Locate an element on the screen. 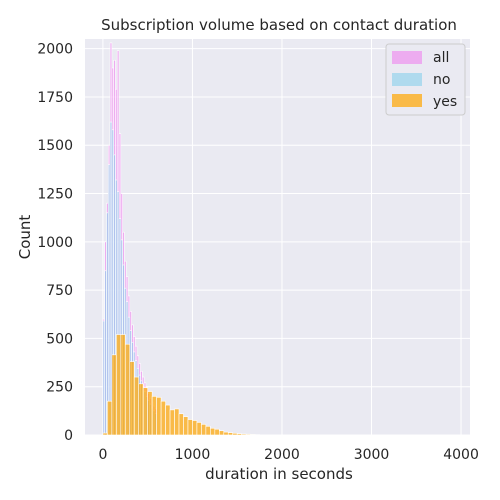  y-tick-label: 750 is located at coordinates (59, 291).